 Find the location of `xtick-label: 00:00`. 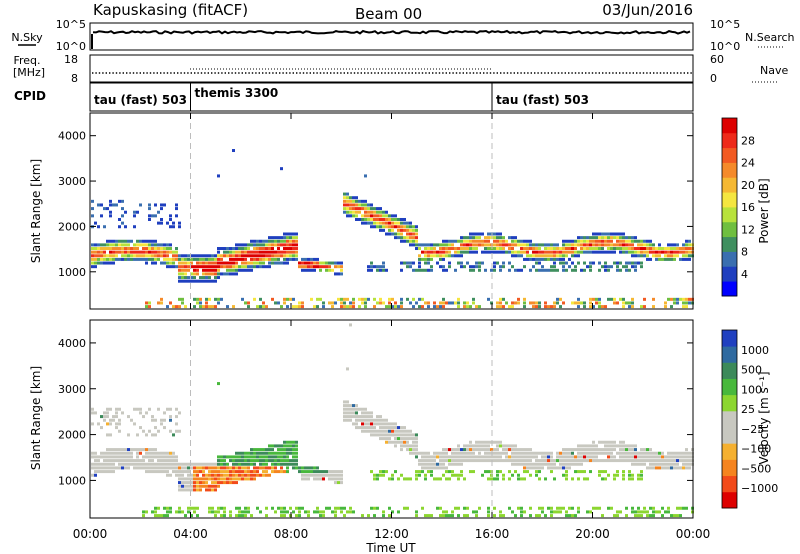

xtick-label: 00:00 is located at coordinates (90, 534).